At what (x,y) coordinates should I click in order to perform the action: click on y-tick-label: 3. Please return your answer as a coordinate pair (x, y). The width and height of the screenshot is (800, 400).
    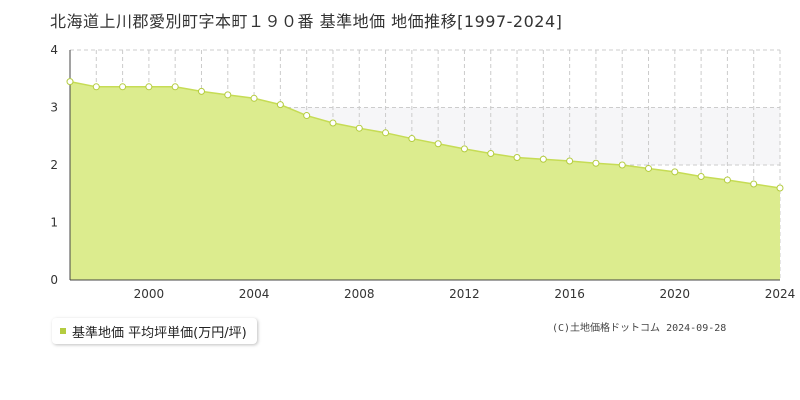
    Looking at the image, I should click on (54, 108).